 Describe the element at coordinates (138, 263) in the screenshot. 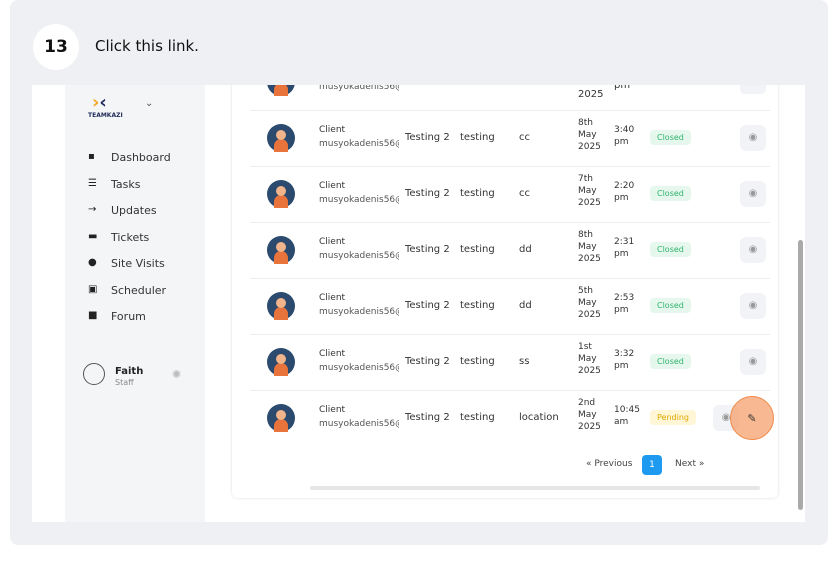

I see `menu-item: Site Visits` at that location.